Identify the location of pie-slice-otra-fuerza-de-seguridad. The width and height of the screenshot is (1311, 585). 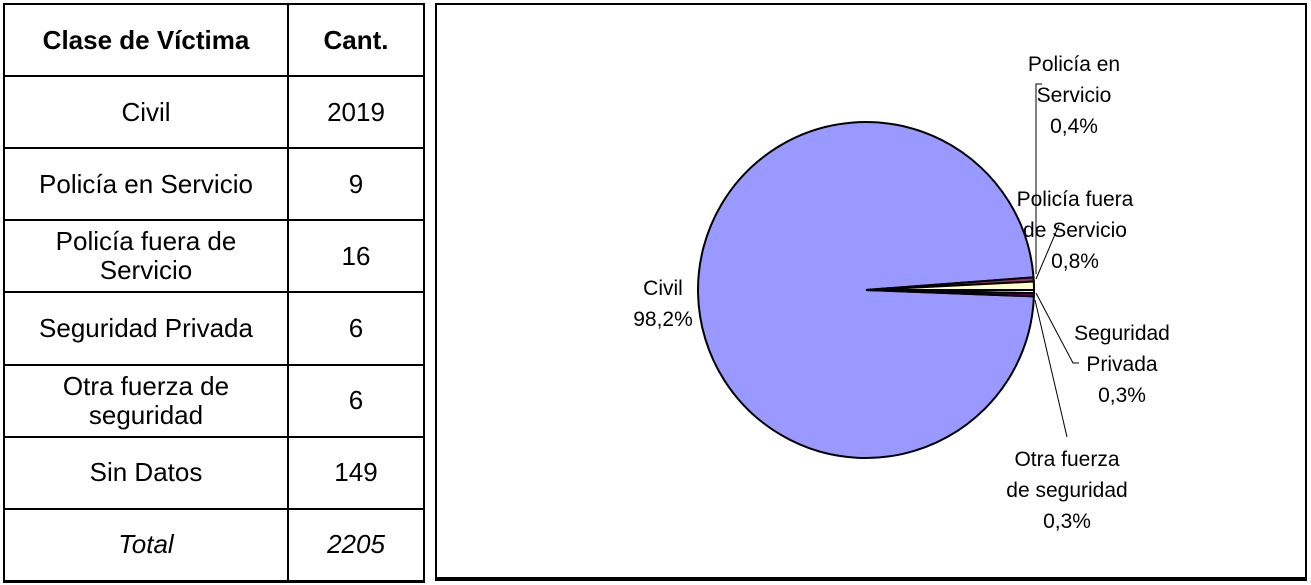
(950, 293).